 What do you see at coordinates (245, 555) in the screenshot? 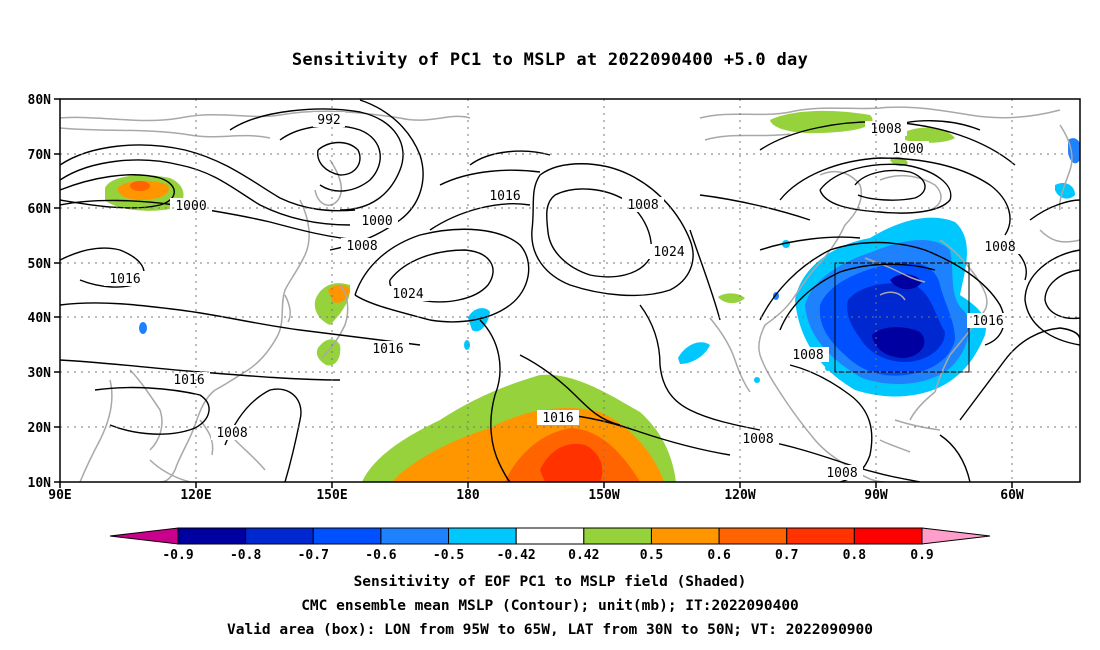
I see `colorbar-label: -0.8` at bounding box center [245, 555].